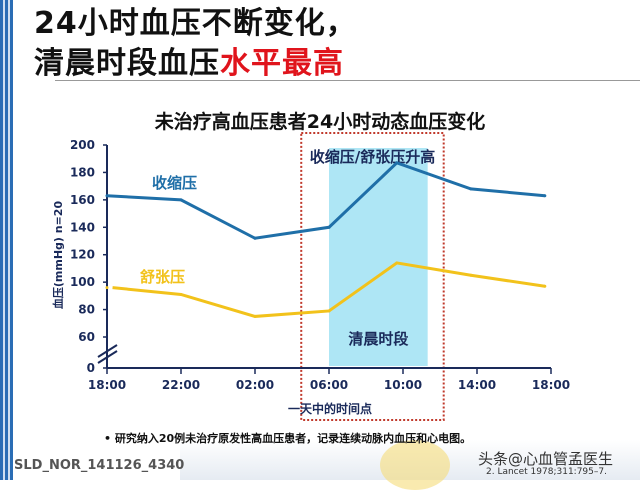 This screenshot has height=490, width=640. What do you see at coordinates (288, 438) in the screenshot?
I see `study-note: • 研究纳入20例未治疗原发性高血压患者，记录连续动脉内血压和心电图。` at bounding box center [288, 438].